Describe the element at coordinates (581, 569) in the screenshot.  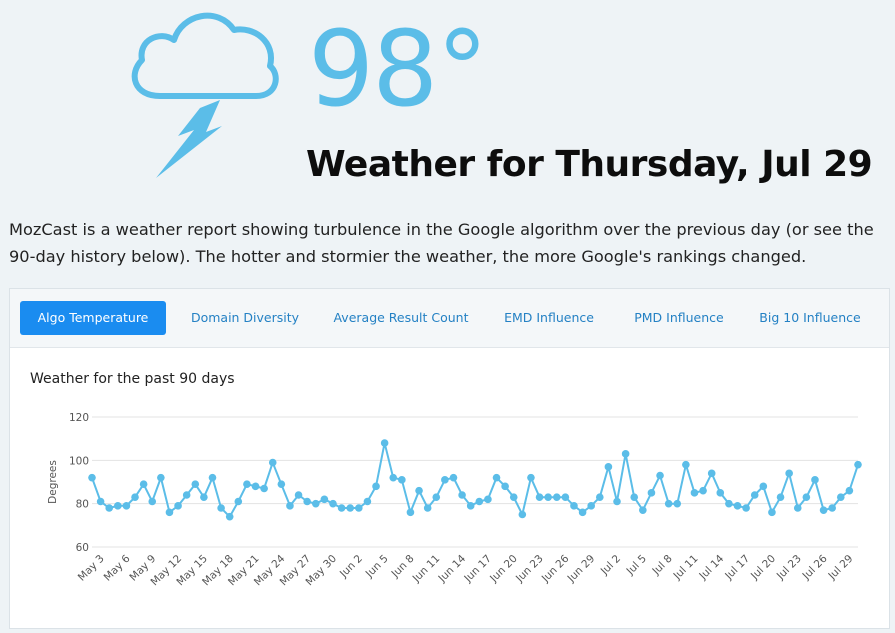
I see `x-tick-label: Jun 29` at that location.